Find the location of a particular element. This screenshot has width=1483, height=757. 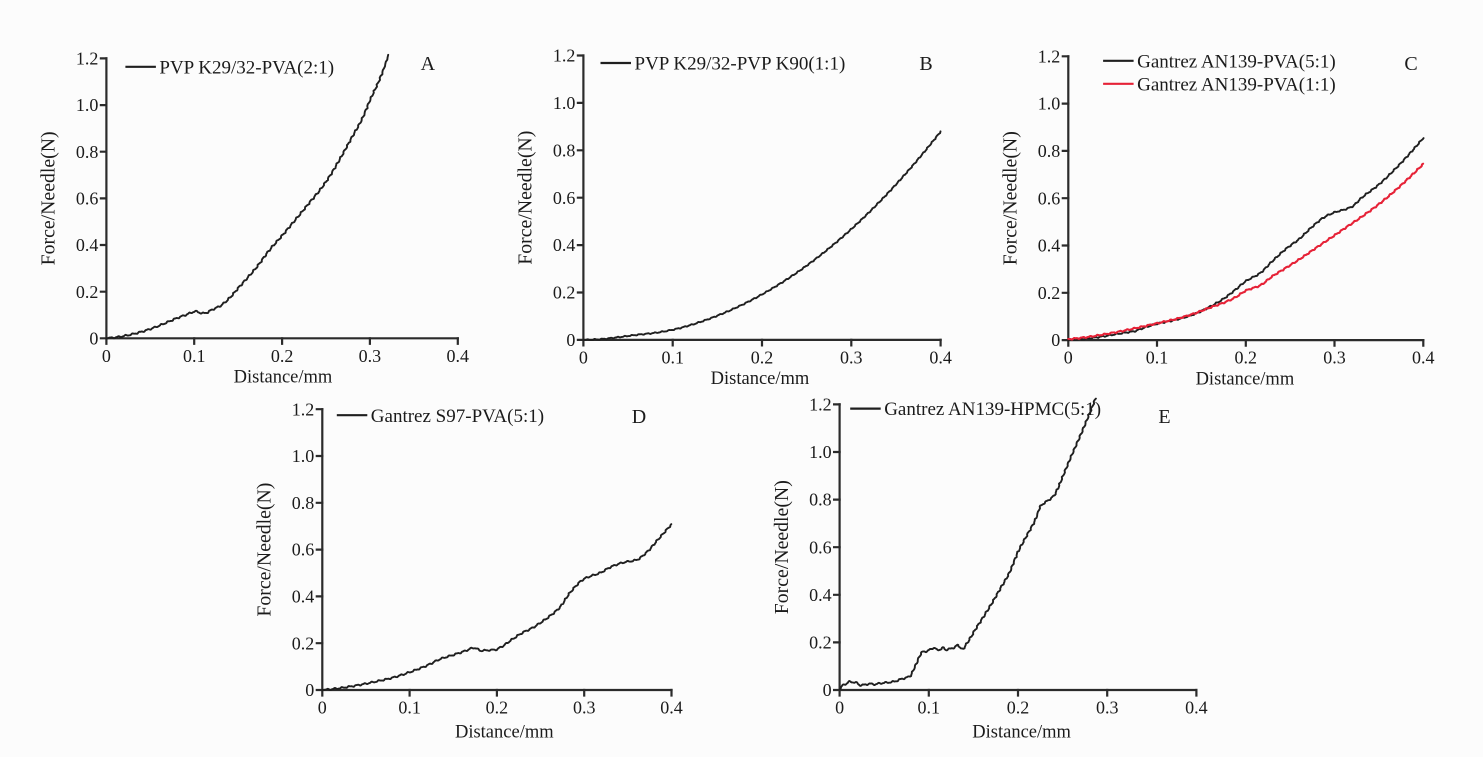

svg-text: PVP K29/32-PVA(2:1) is located at coordinates (246, 67).